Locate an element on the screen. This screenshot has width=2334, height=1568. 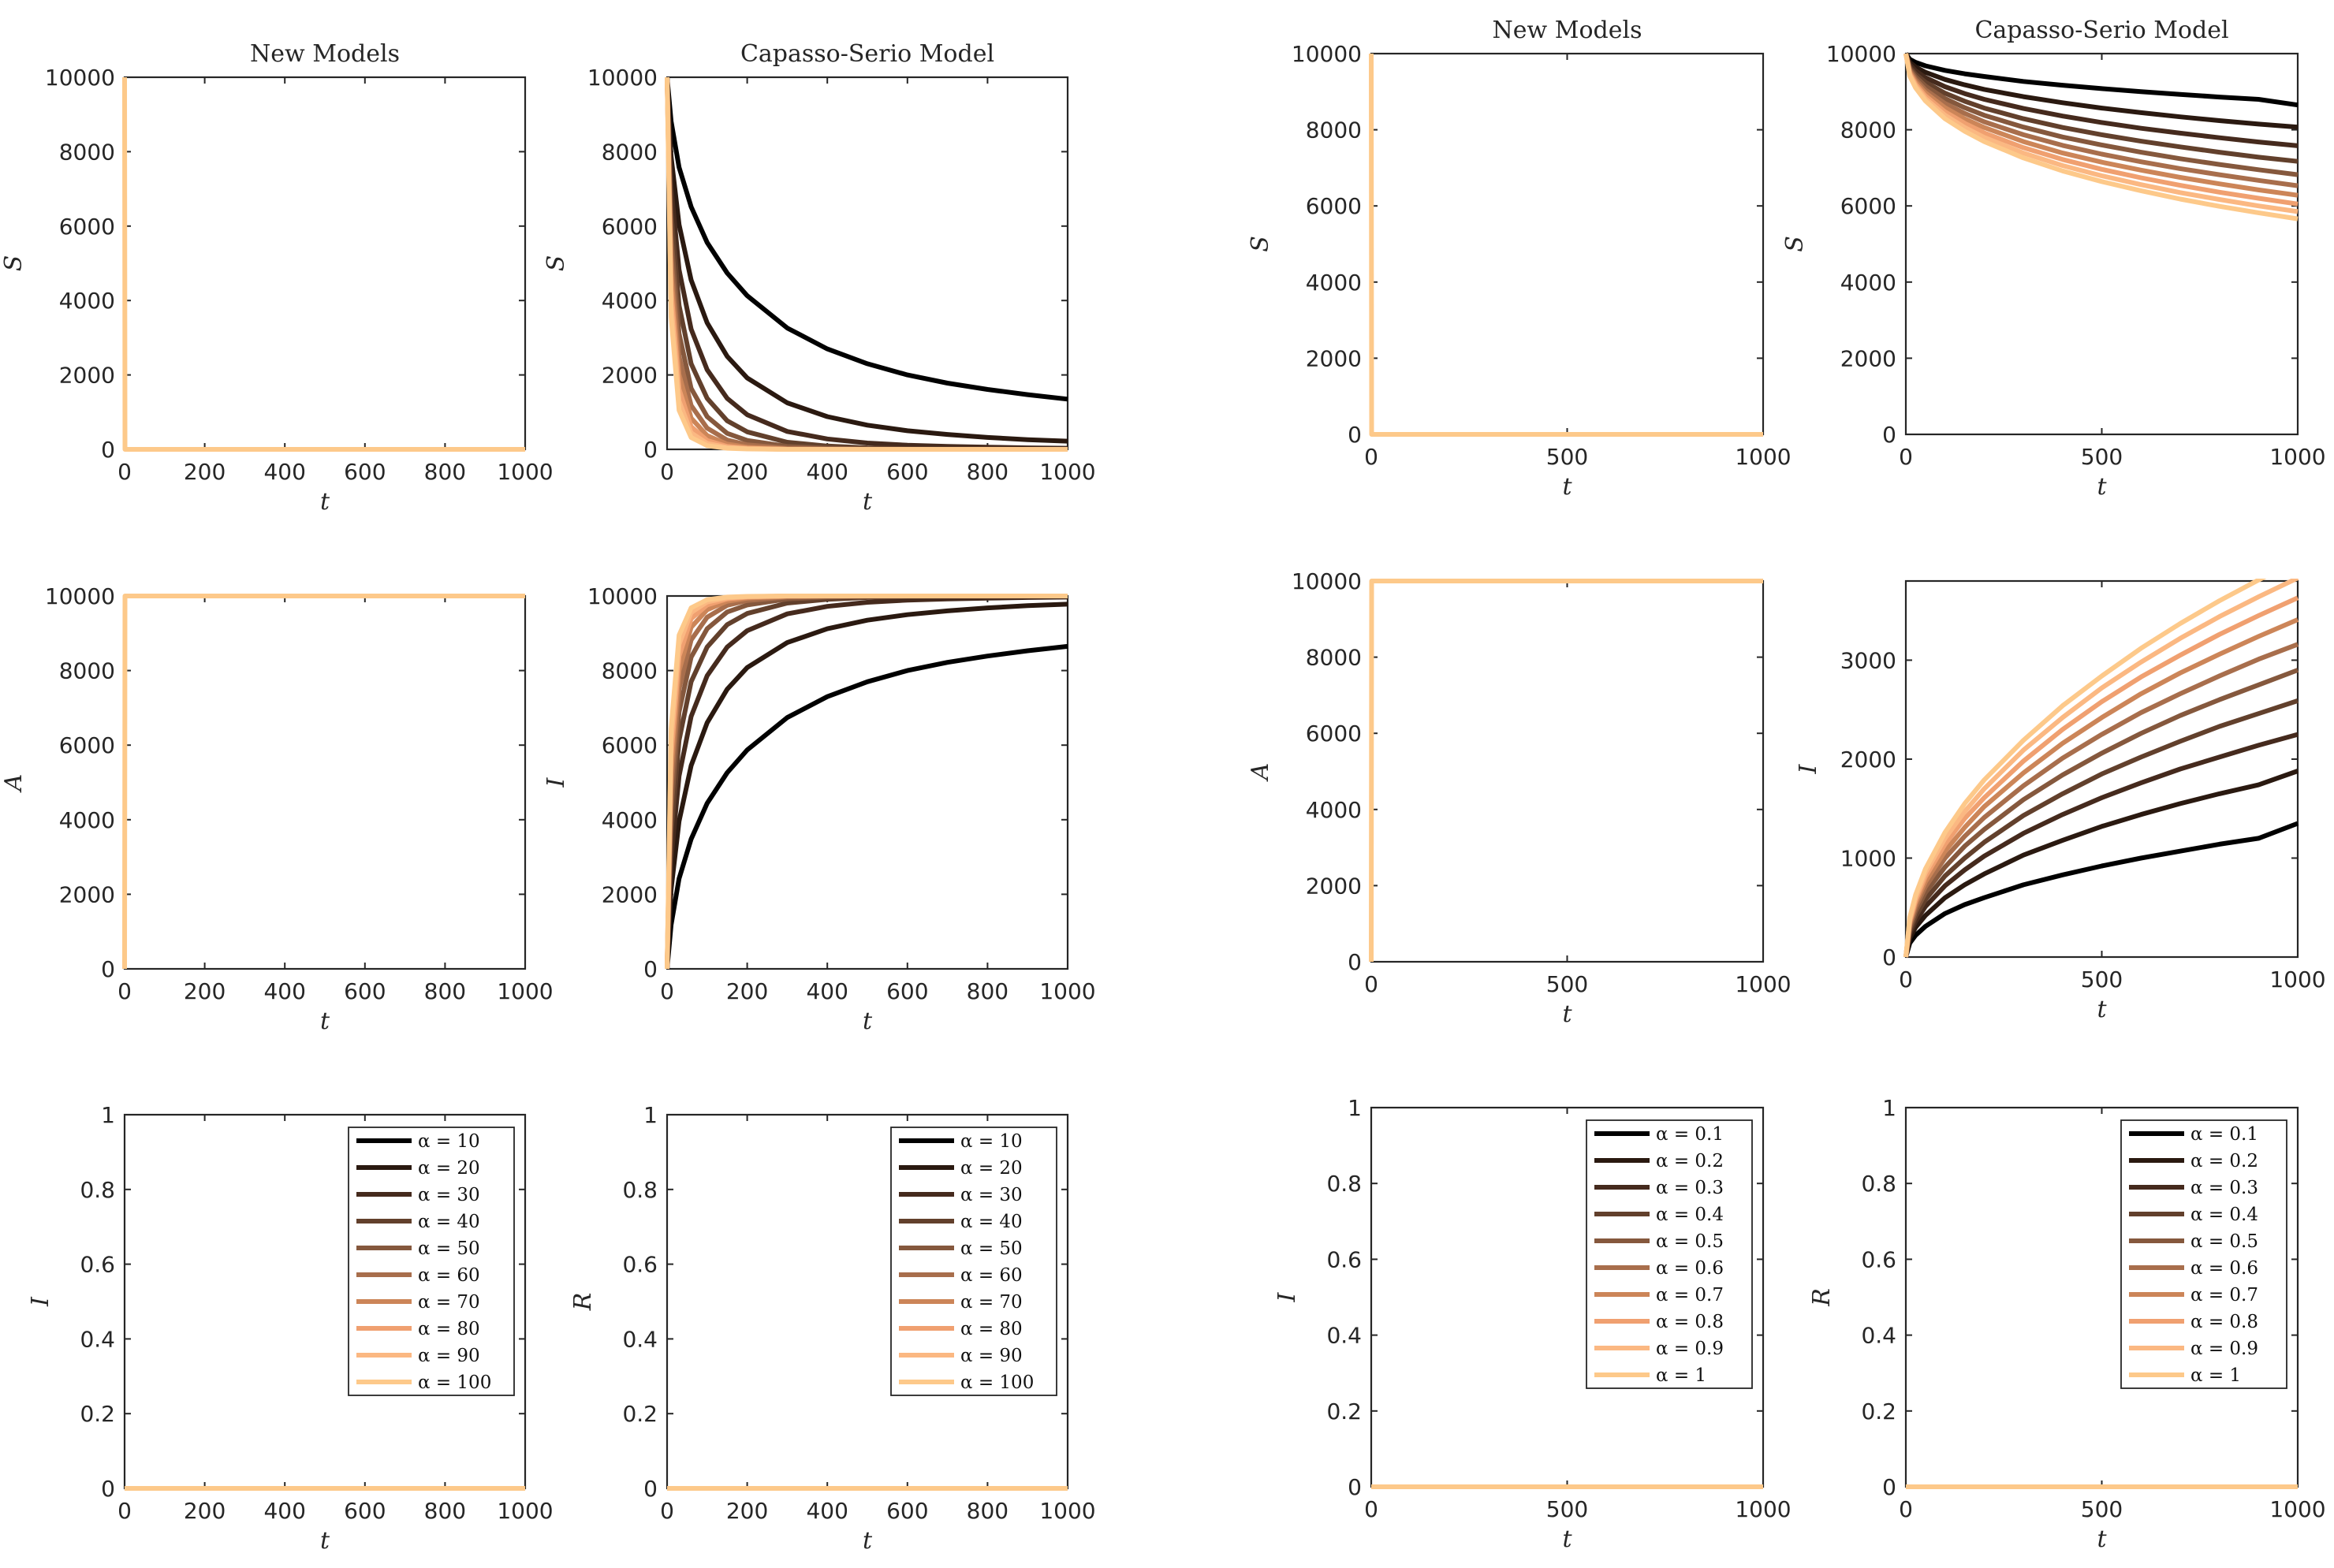
legend-entry: α = 0.3 is located at coordinates (2224, 1188).